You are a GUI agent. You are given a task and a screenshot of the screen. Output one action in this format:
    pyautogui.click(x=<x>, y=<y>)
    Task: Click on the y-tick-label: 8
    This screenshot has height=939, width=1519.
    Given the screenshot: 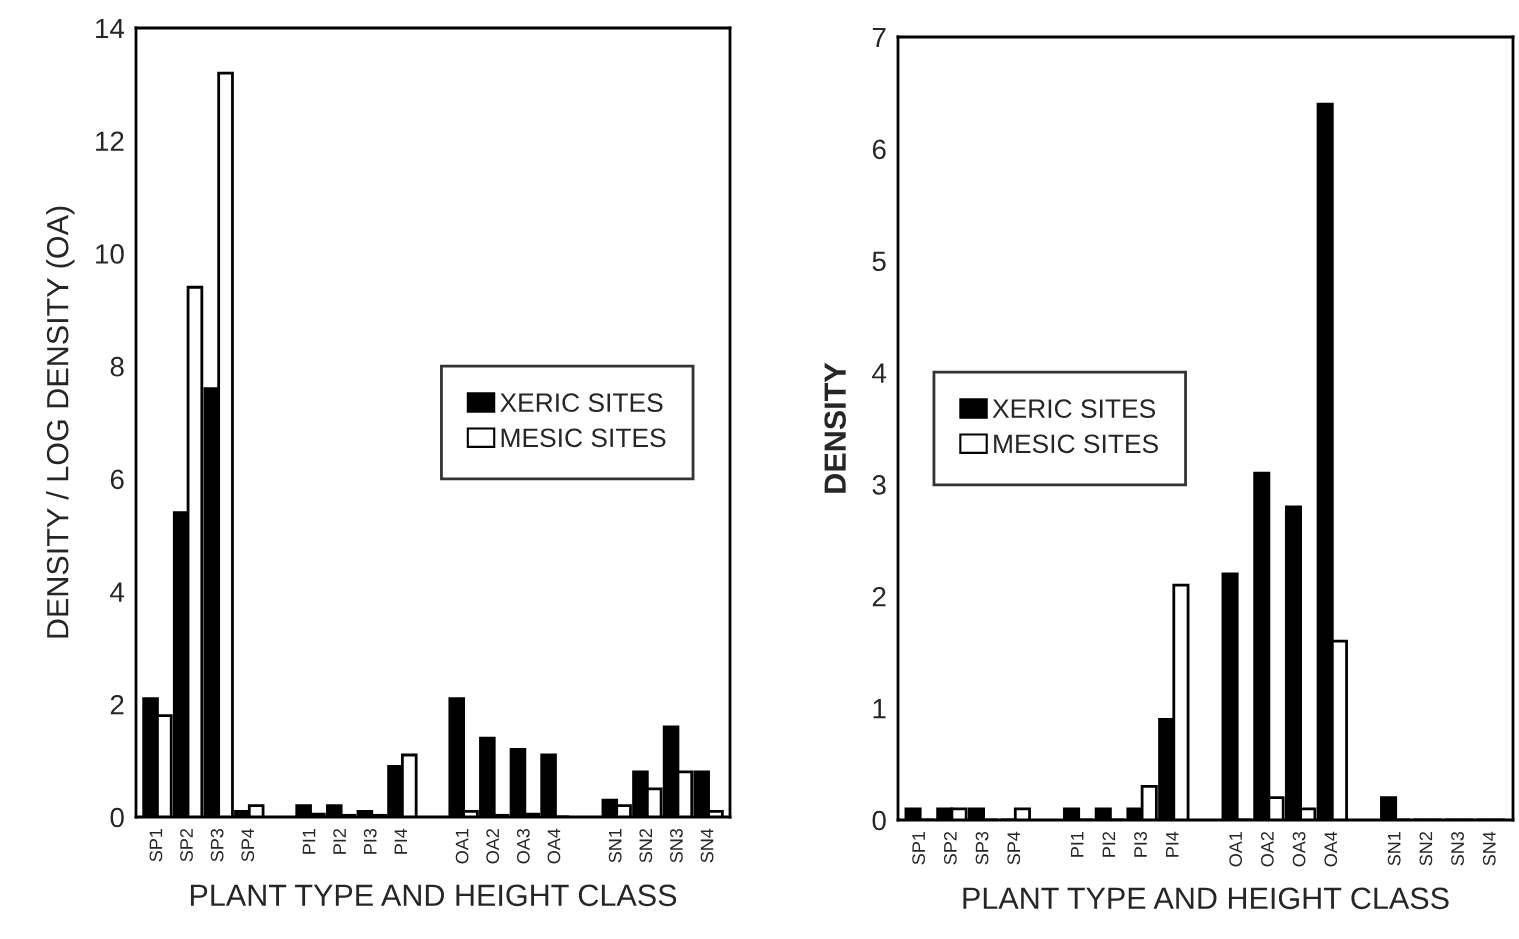 What is the action you would take?
    pyautogui.click(x=117, y=366)
    